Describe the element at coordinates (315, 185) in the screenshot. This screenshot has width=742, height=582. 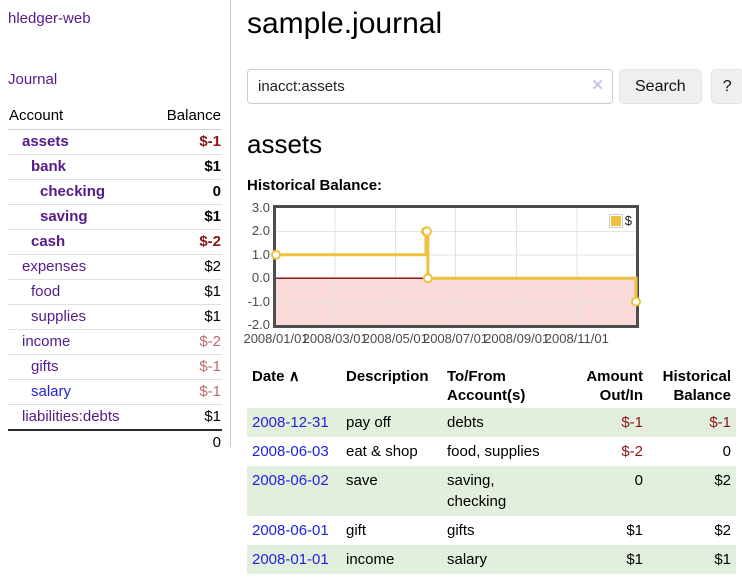
I see `chart-label: Historical Balance:` at that location.